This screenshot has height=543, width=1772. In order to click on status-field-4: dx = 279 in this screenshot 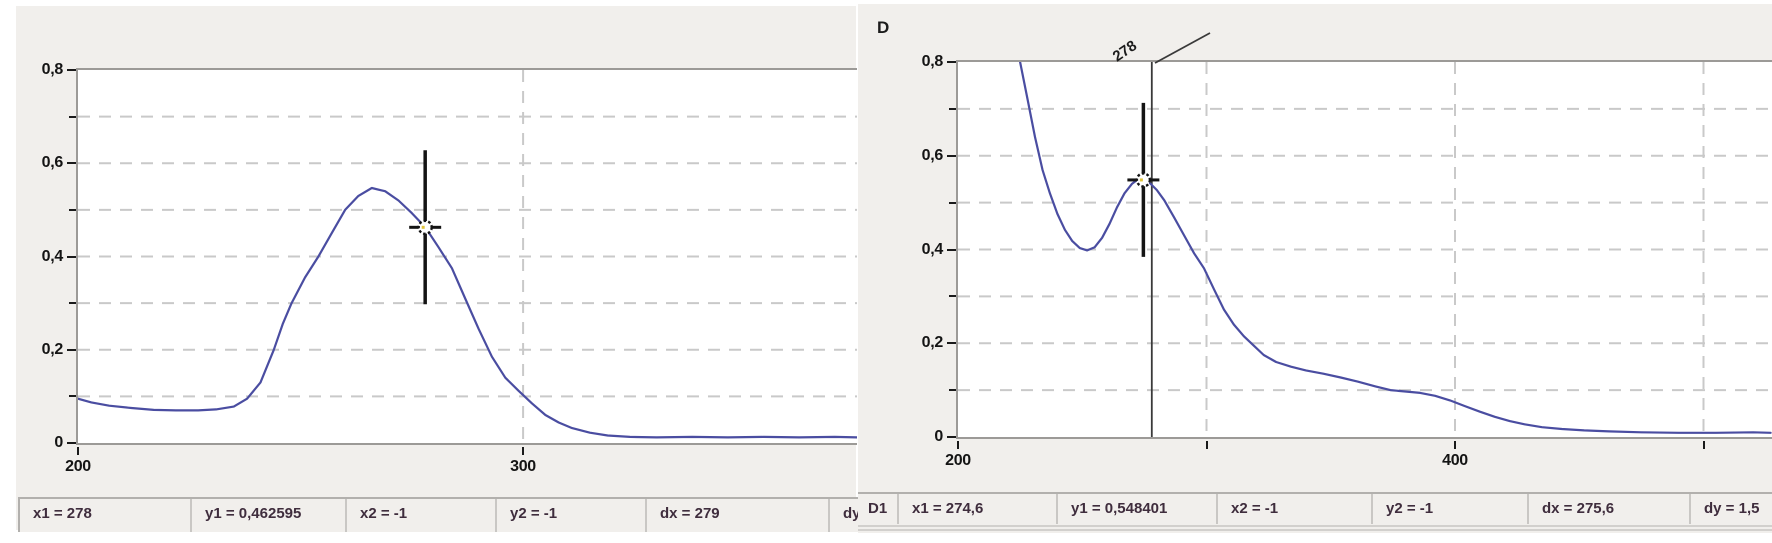, I will do `click(738, 515)`.